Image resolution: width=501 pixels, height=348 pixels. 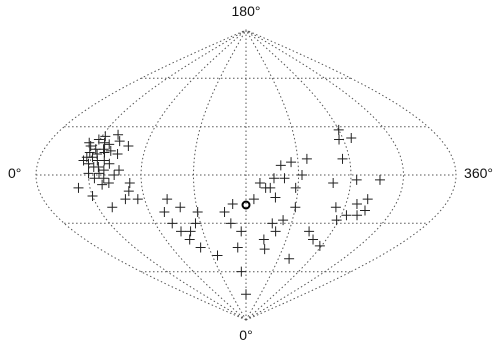 What do you see at coordinates (246, 11) in the screenshot?
I see `label-top: 180°` at bounding box center [246, 11].